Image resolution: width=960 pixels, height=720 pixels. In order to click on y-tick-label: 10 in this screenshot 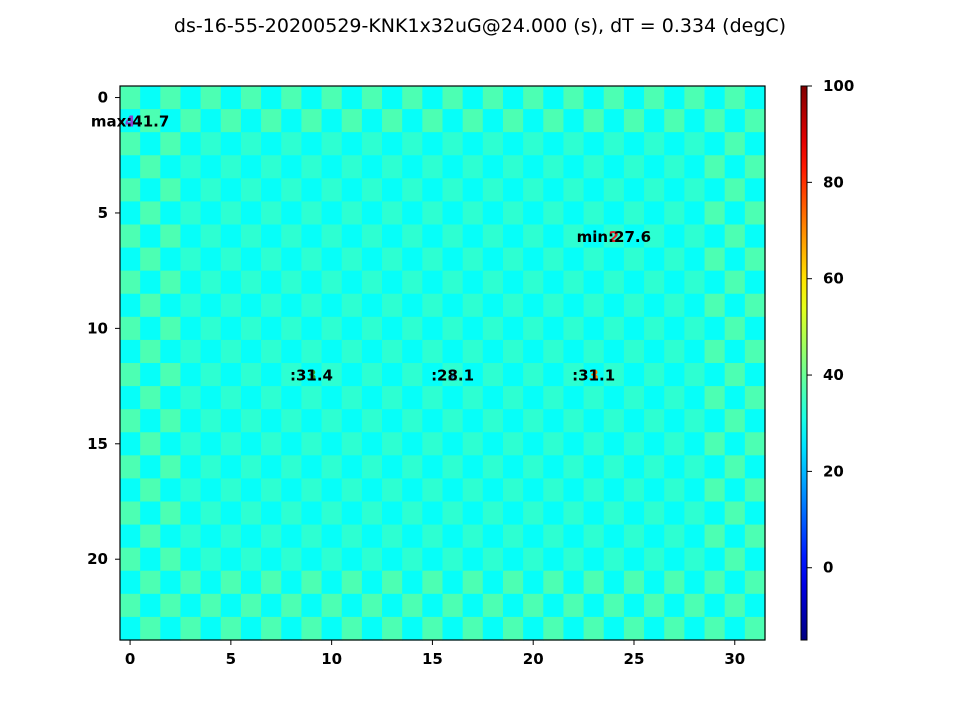, I will do `click(97, 328)`.